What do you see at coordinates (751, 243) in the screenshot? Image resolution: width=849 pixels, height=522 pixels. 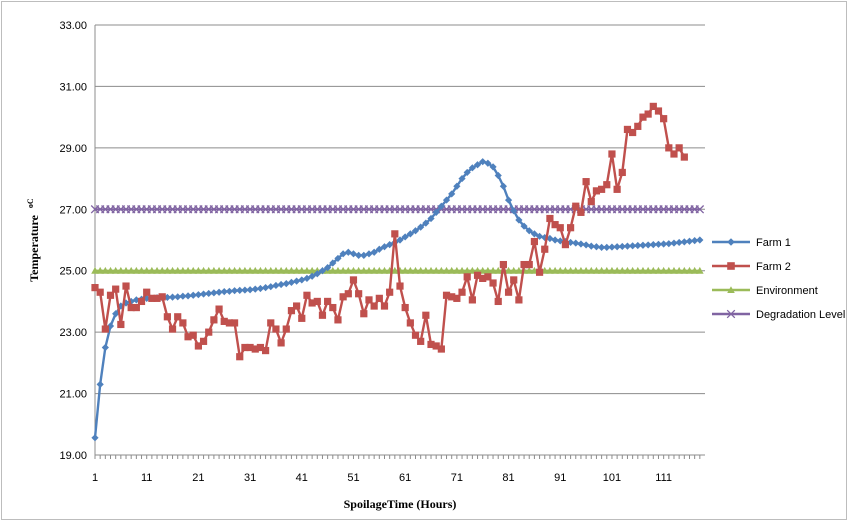 I see `legend-item: Farm 1` at bounding box center [751, 243].